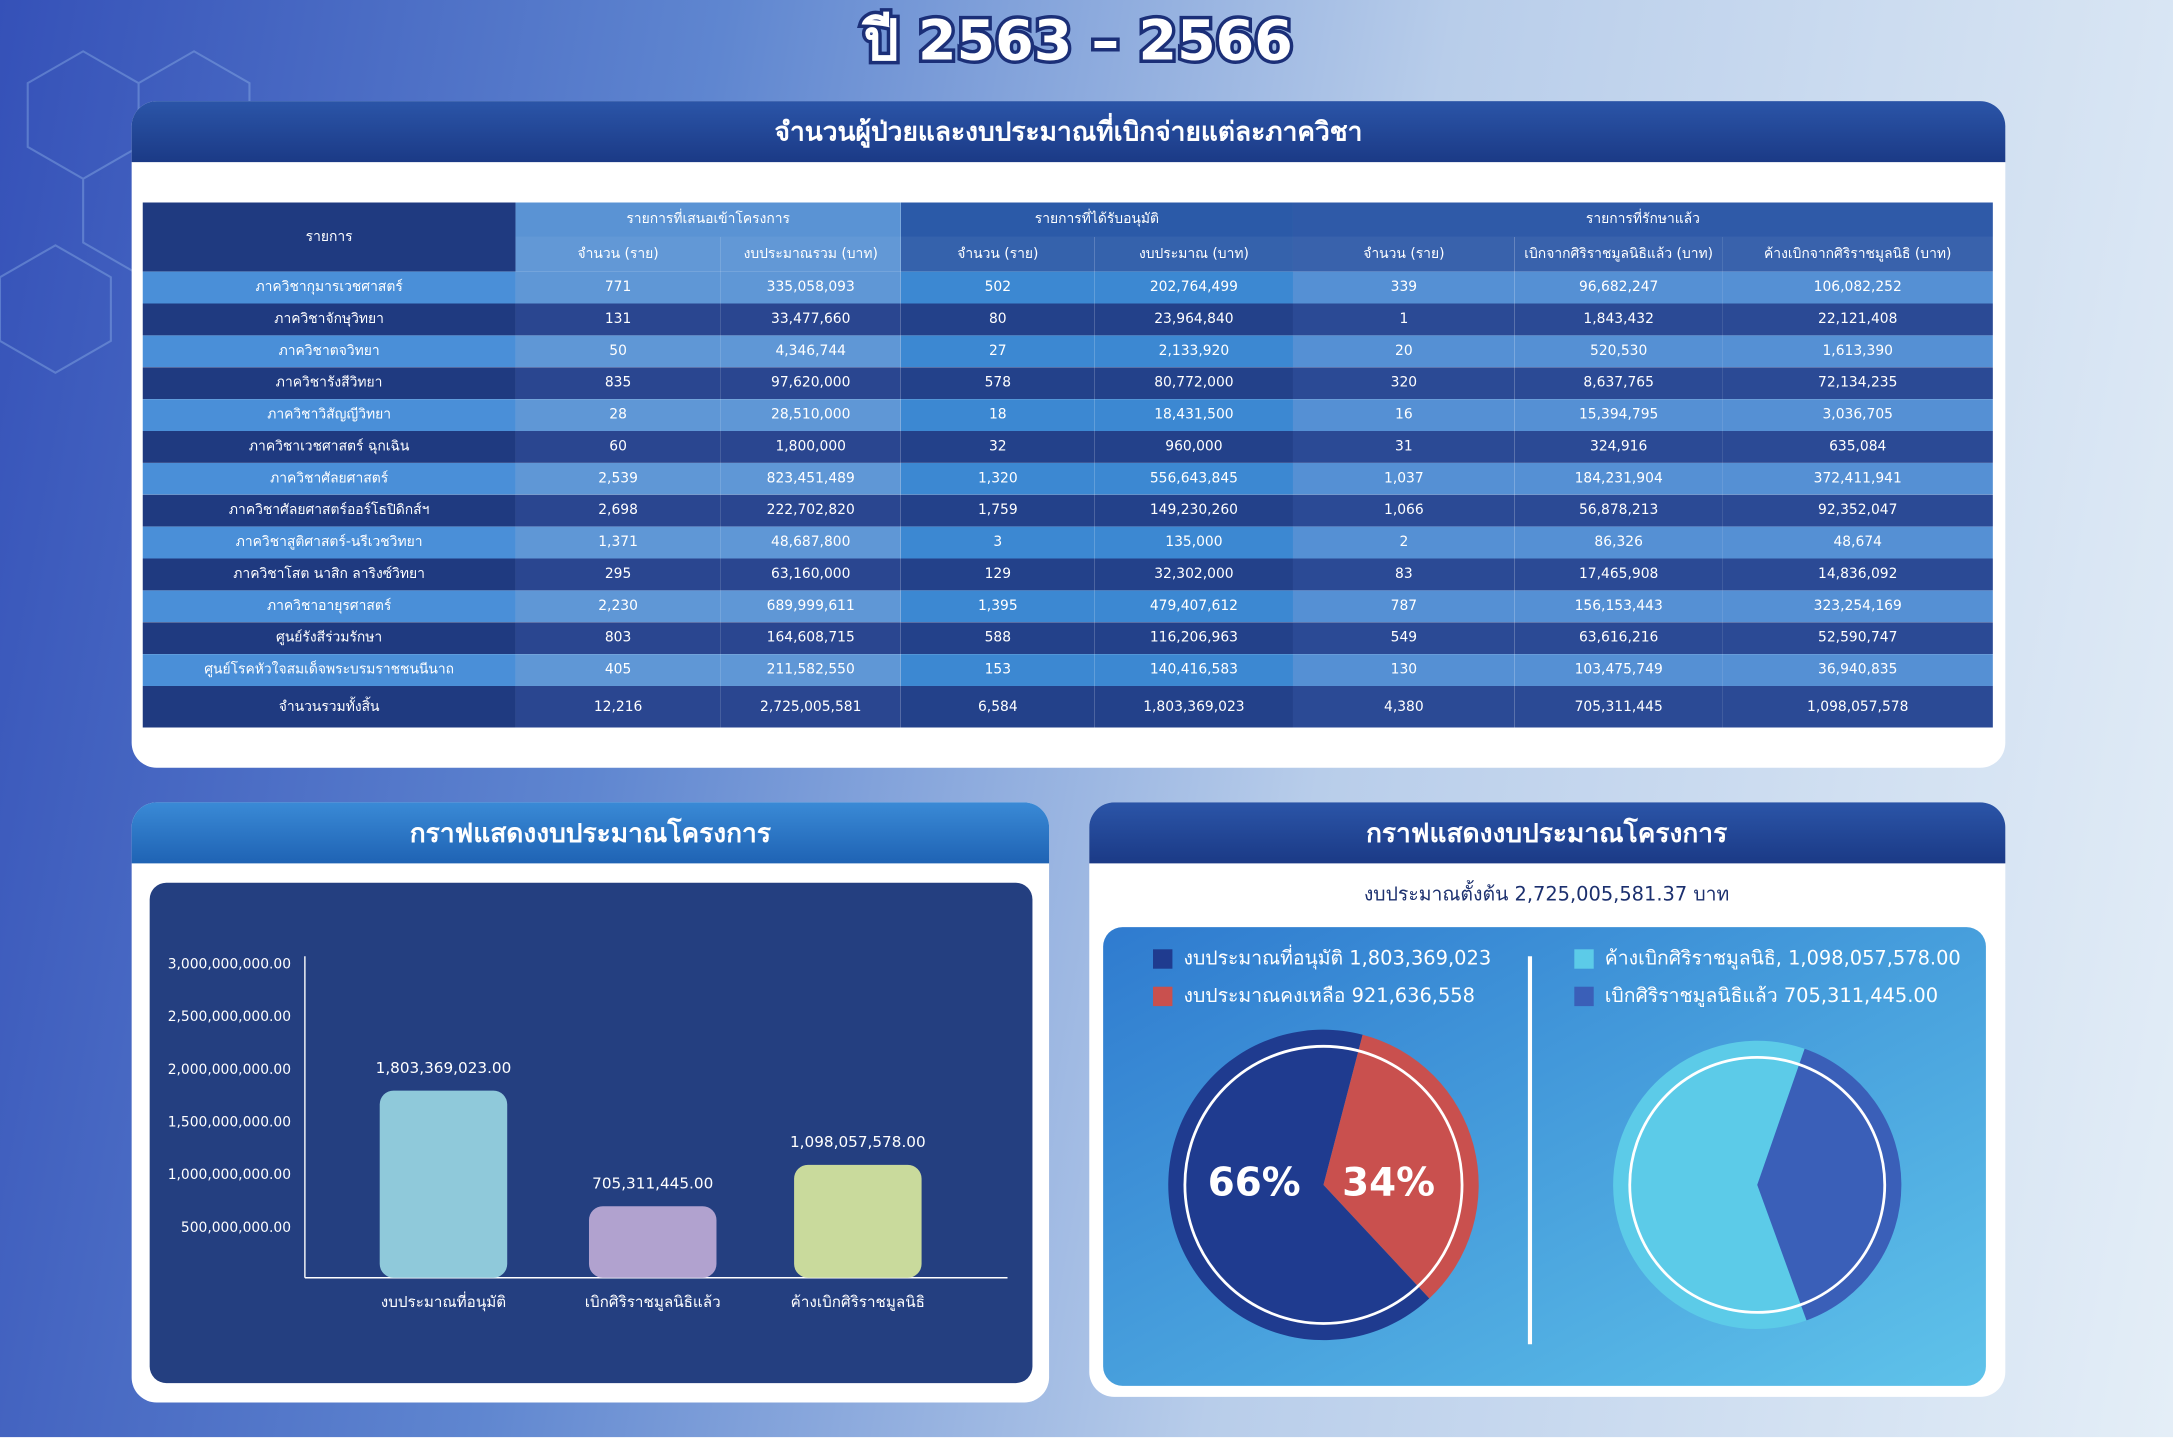 This screenshot has width=2173, height=1438. What do you see at coordinates (1404, 319) in the screenshot?
I see `cell: 1` at bounding box center [1404, 319].